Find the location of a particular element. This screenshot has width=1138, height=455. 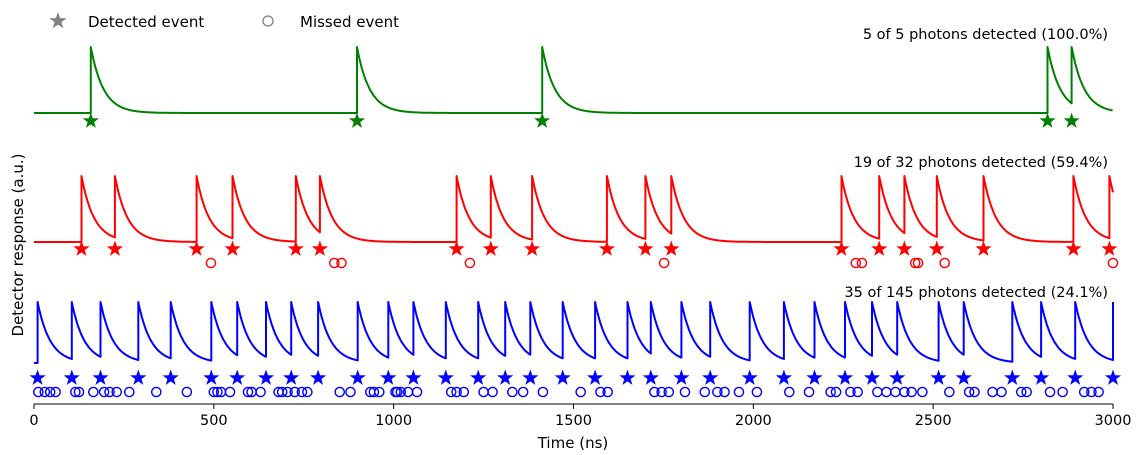

x-tick-label: 1000 is located at coordinates (393, 421).